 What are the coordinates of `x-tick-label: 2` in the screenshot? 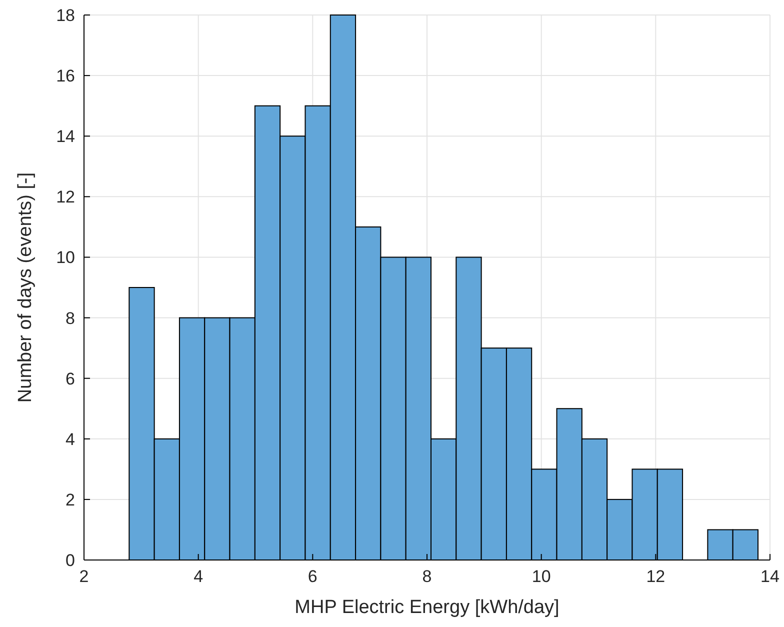 It's located at (84, 576).